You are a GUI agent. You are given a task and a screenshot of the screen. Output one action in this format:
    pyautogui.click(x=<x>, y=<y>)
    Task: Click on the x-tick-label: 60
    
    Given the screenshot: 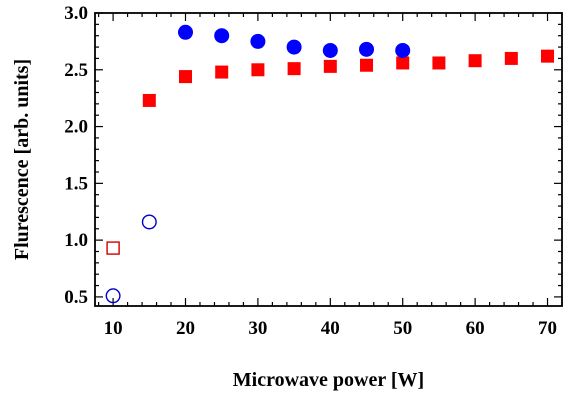 What is the action you would take?
    pyautogui.click(x=475, y=328)
    